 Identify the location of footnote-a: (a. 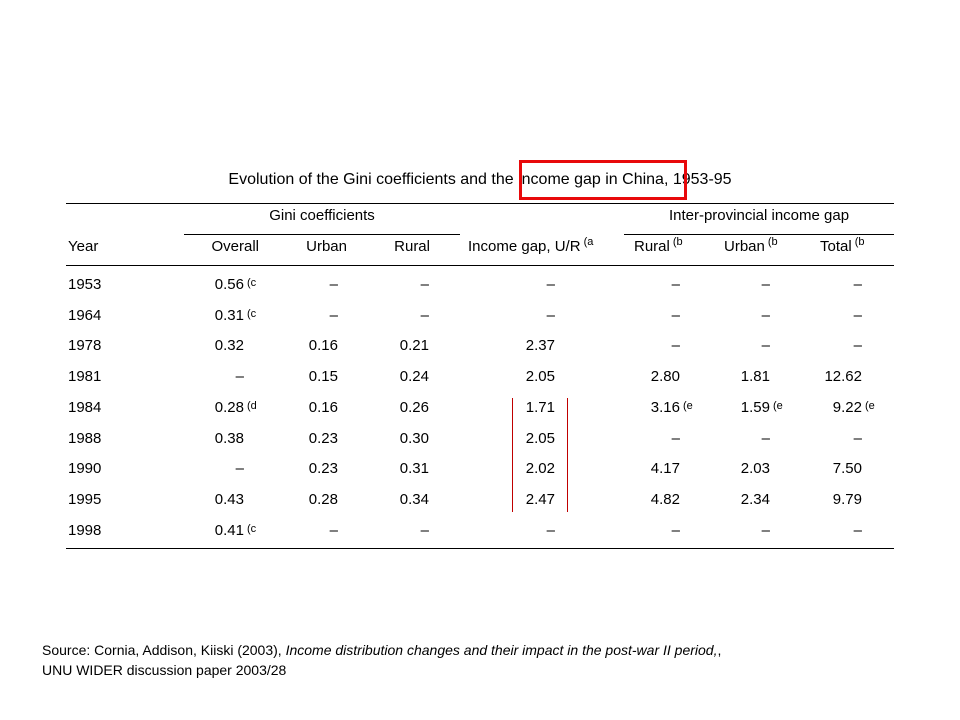
(588, 242).